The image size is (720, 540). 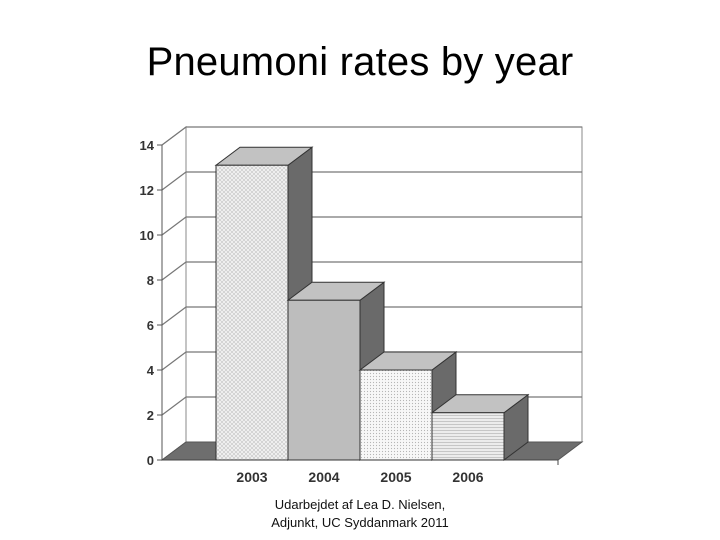 What do you see at coordinates (151, 370) in the screenshot?
I see `y-tick-label: 4` at bounding box center [151, 370].